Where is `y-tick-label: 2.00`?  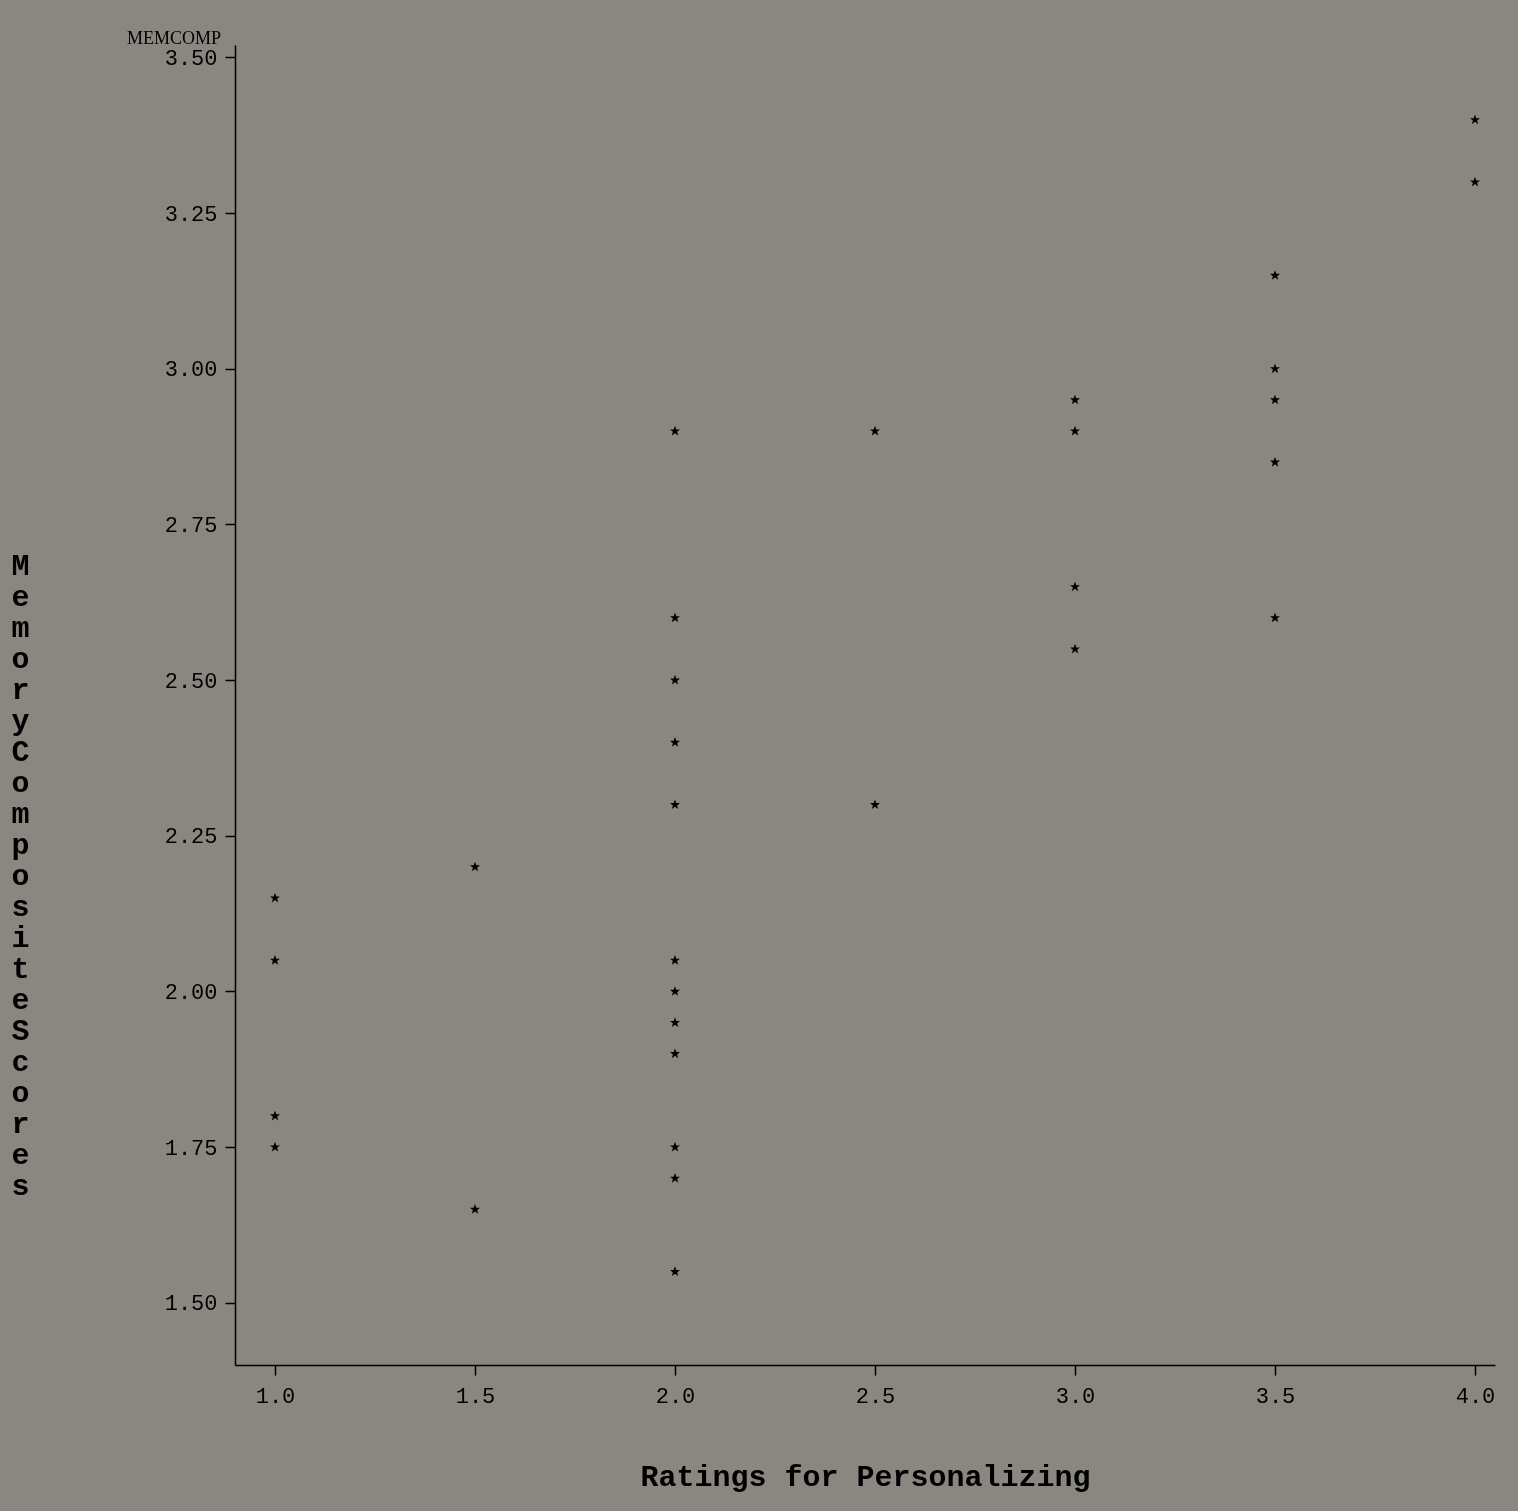 y-tick-label: 2.00 is located at coordinates (191, 993).